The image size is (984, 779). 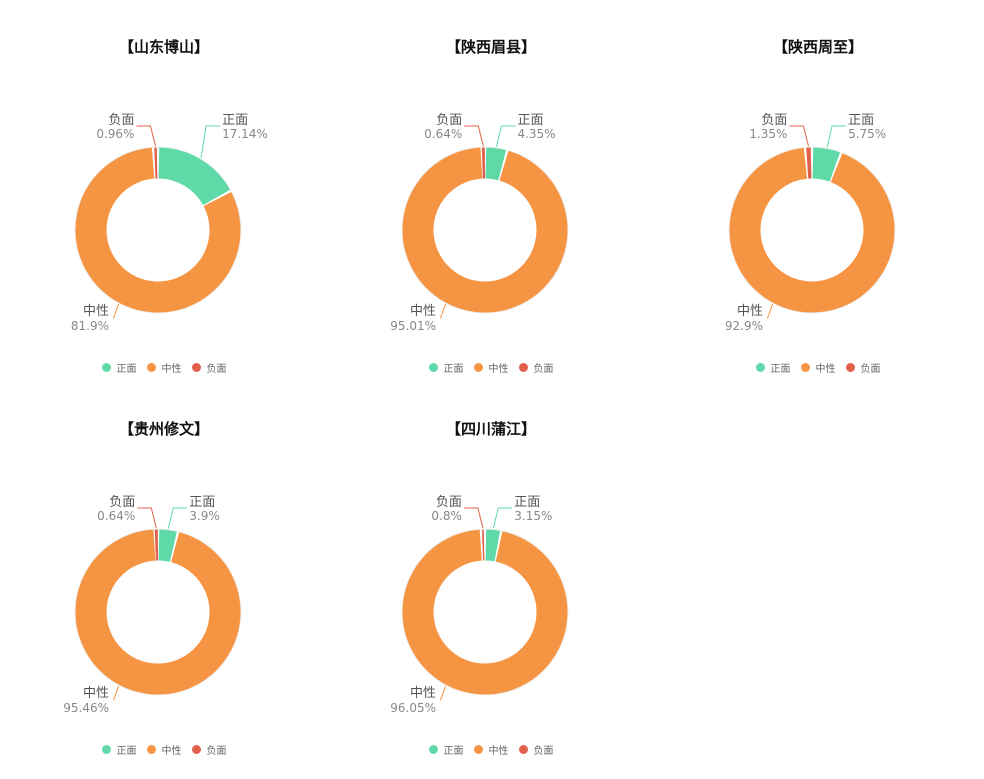 What do you see at coordinates (817, 47) in the screenshot?
I see `chart-title: 【陕西周至】` at bounding box center [817, 47].